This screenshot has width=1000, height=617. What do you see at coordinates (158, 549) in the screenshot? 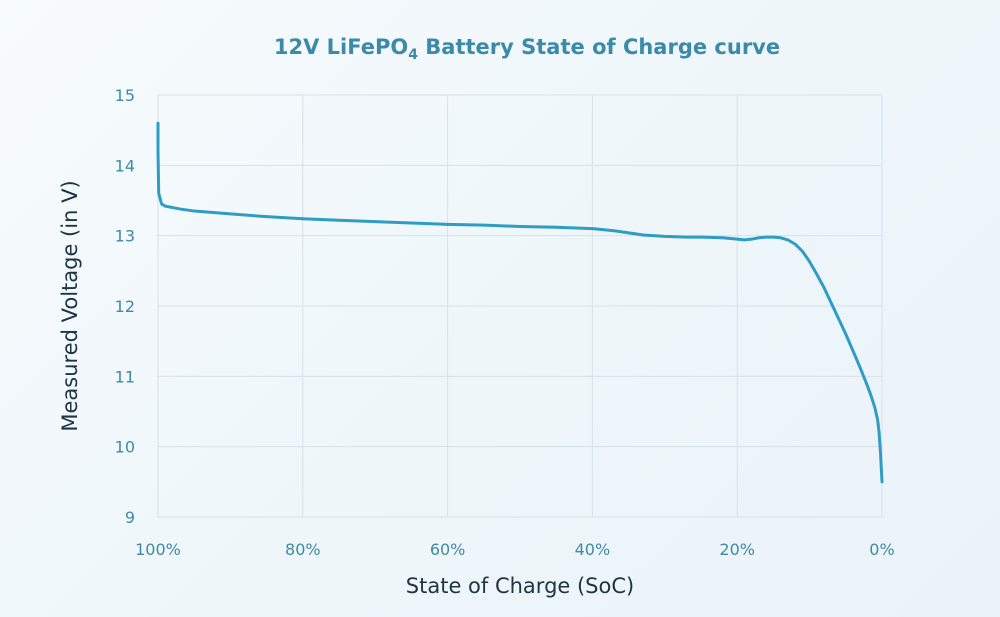
I see `x-tick-label: 100%` at bounding box center [158, 549].